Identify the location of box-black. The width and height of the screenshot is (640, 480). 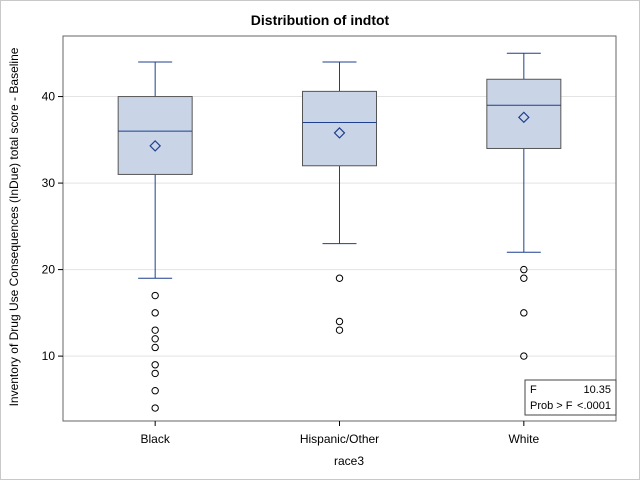
(155, 236).